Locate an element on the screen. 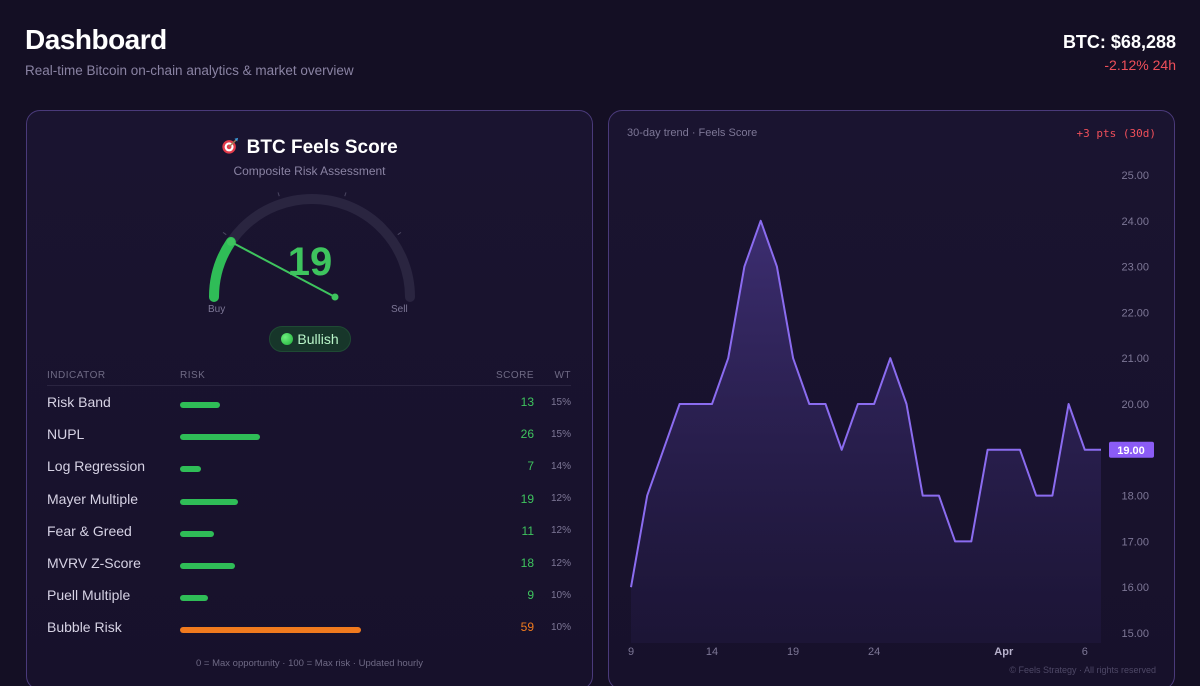  x-tick-label: 9 is located at coordinates (631, 652).